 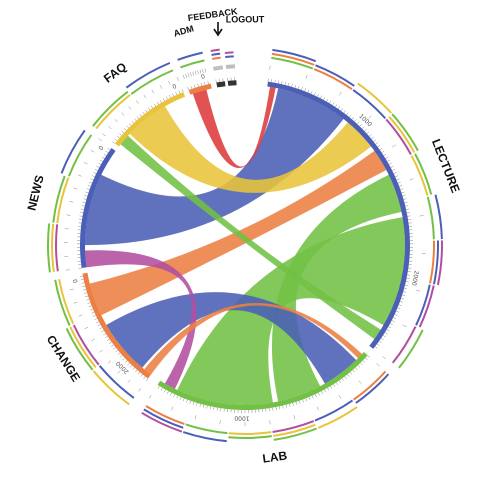 I want to click on segment-arc-feedback, so click(x=221, y=84).